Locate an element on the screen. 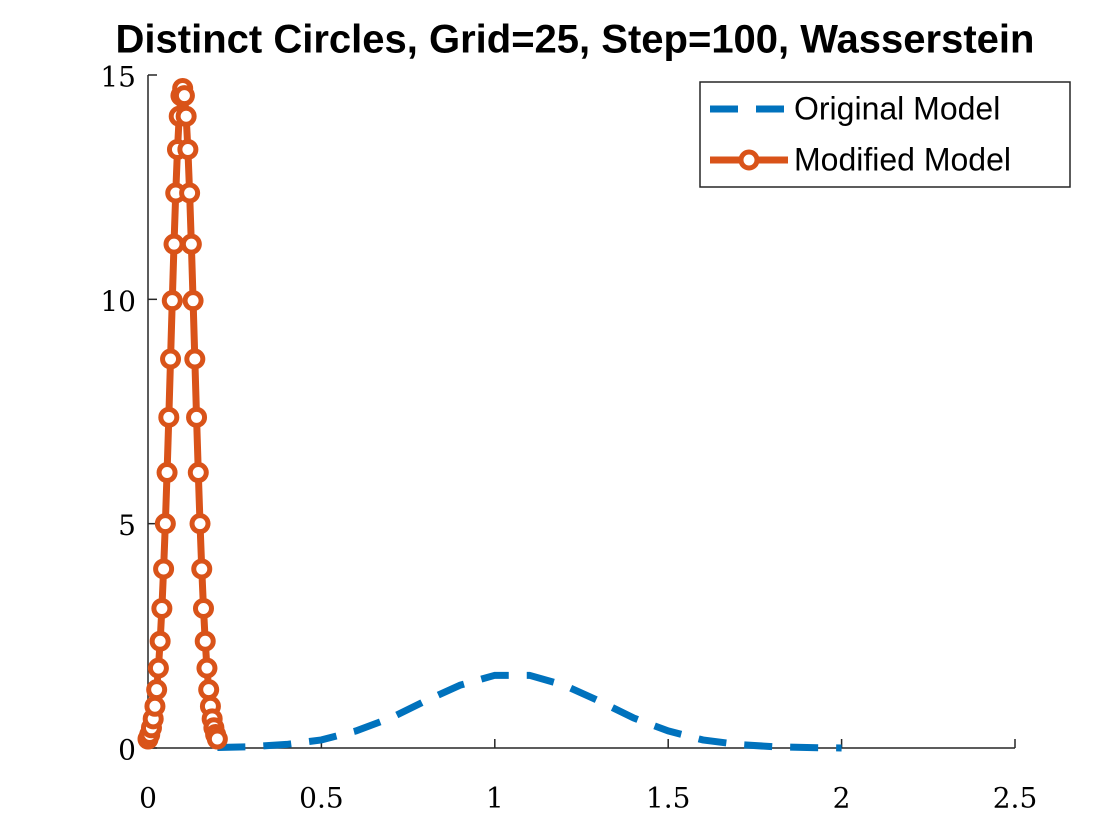 Image resolution: width=1120 pixels, height=840 pixels. y-tick-label: 15 is located at coordinates (118, 77).